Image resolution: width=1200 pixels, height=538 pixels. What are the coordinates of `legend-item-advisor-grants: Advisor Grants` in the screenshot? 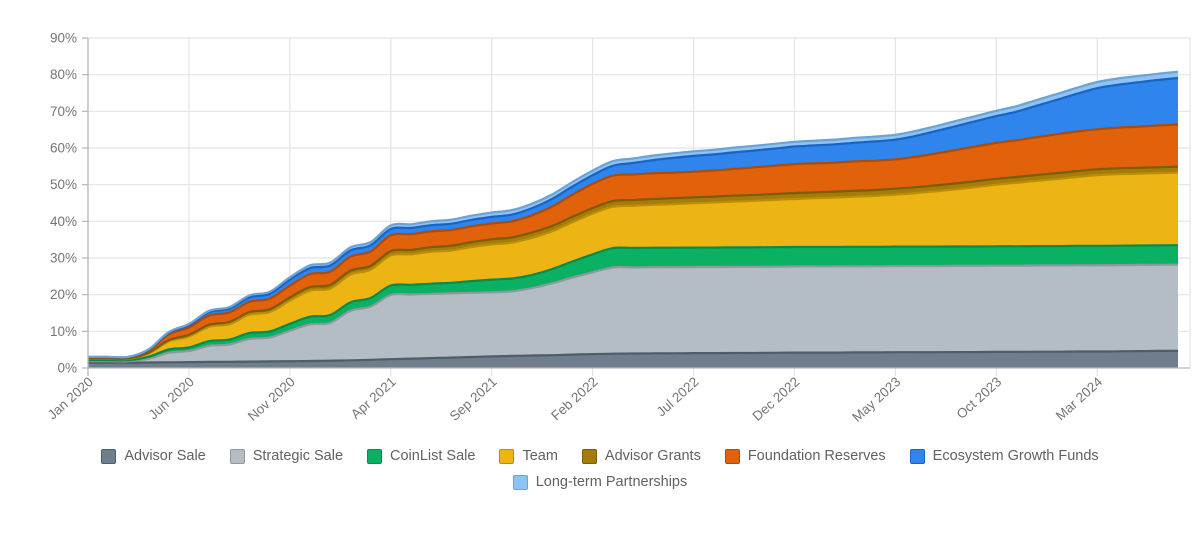 It's located at (641, 456).